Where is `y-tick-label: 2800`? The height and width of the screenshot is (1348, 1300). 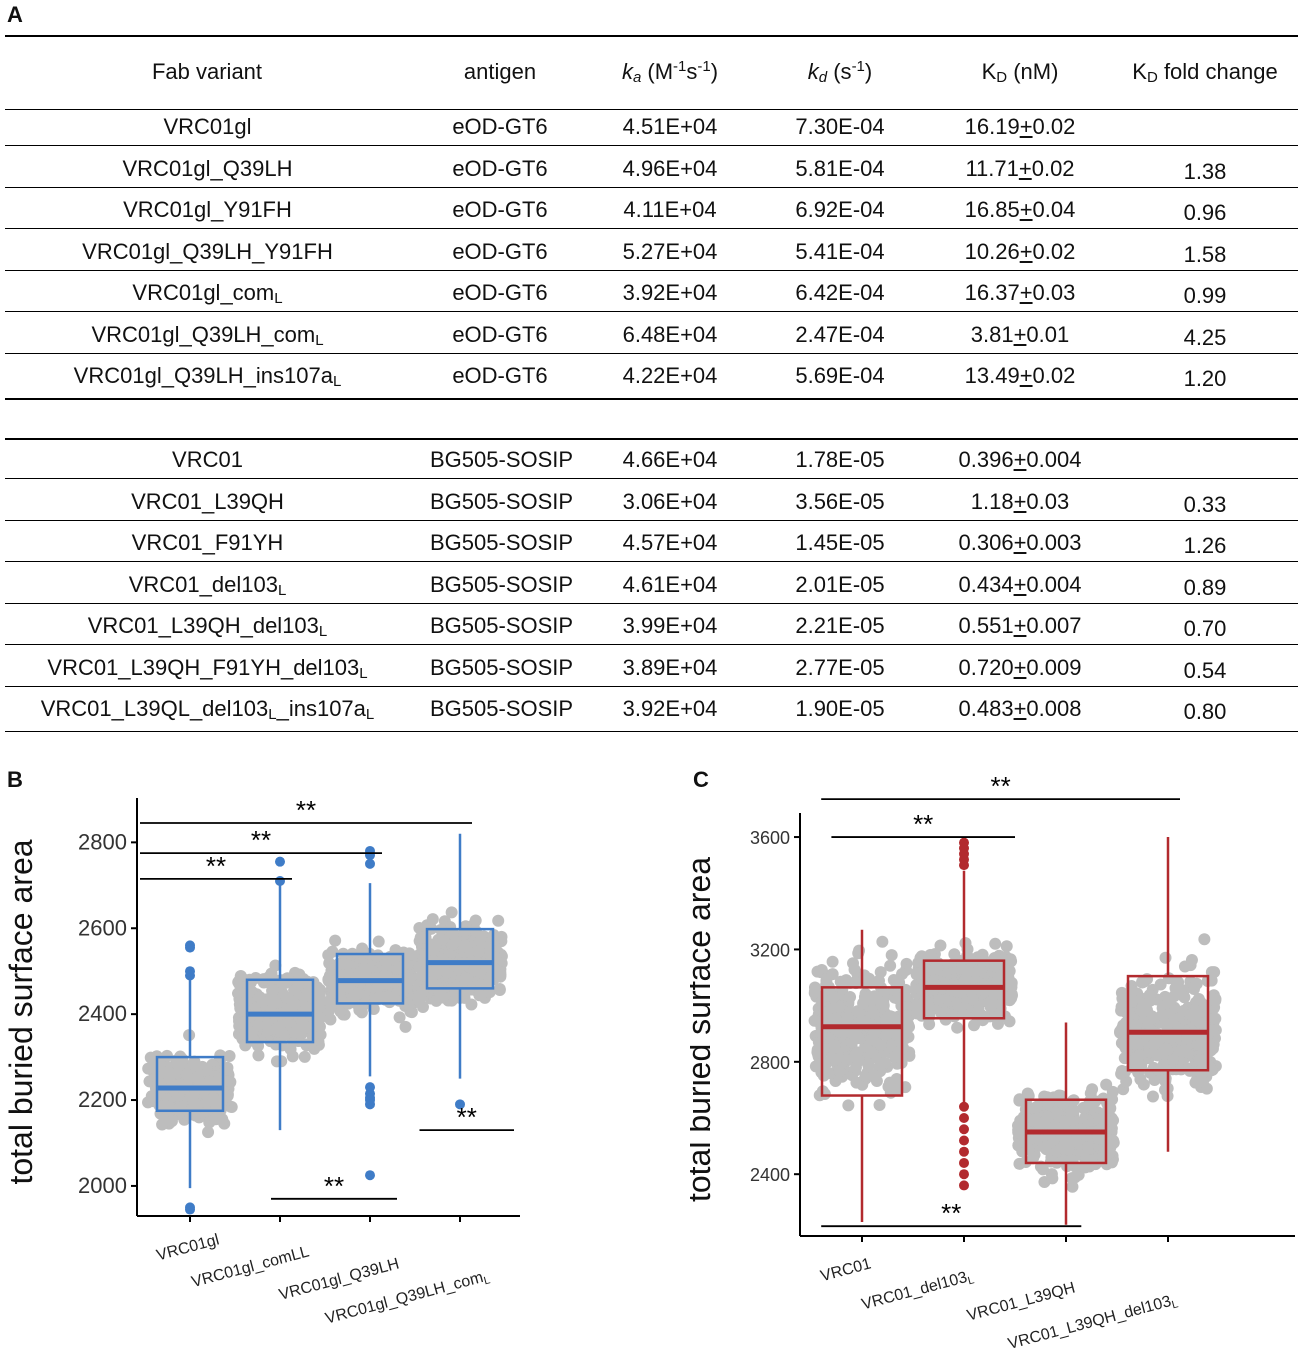 y-tick-label: 2800 is located at coordinates (770, 1063).